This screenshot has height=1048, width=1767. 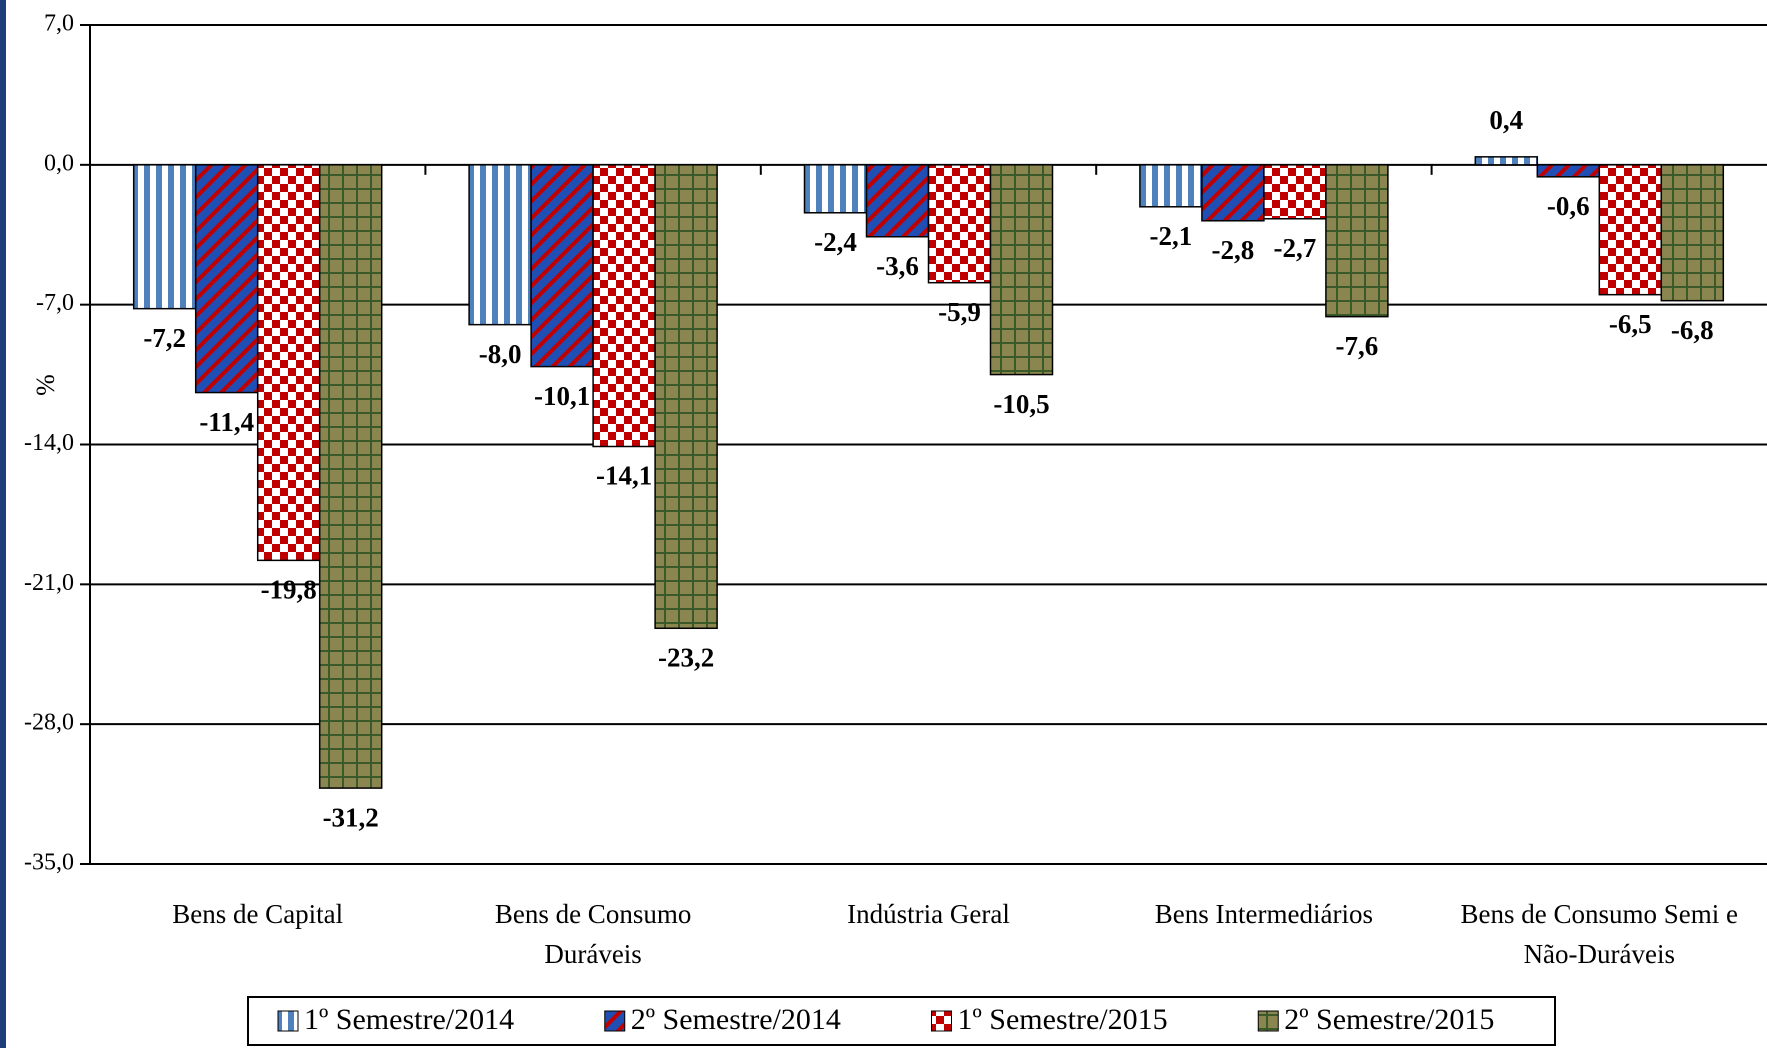 What do you see at coordinates (164, 338) in the screenshot?
I see `data-label: -7,2` at bounding box center [164, 338].